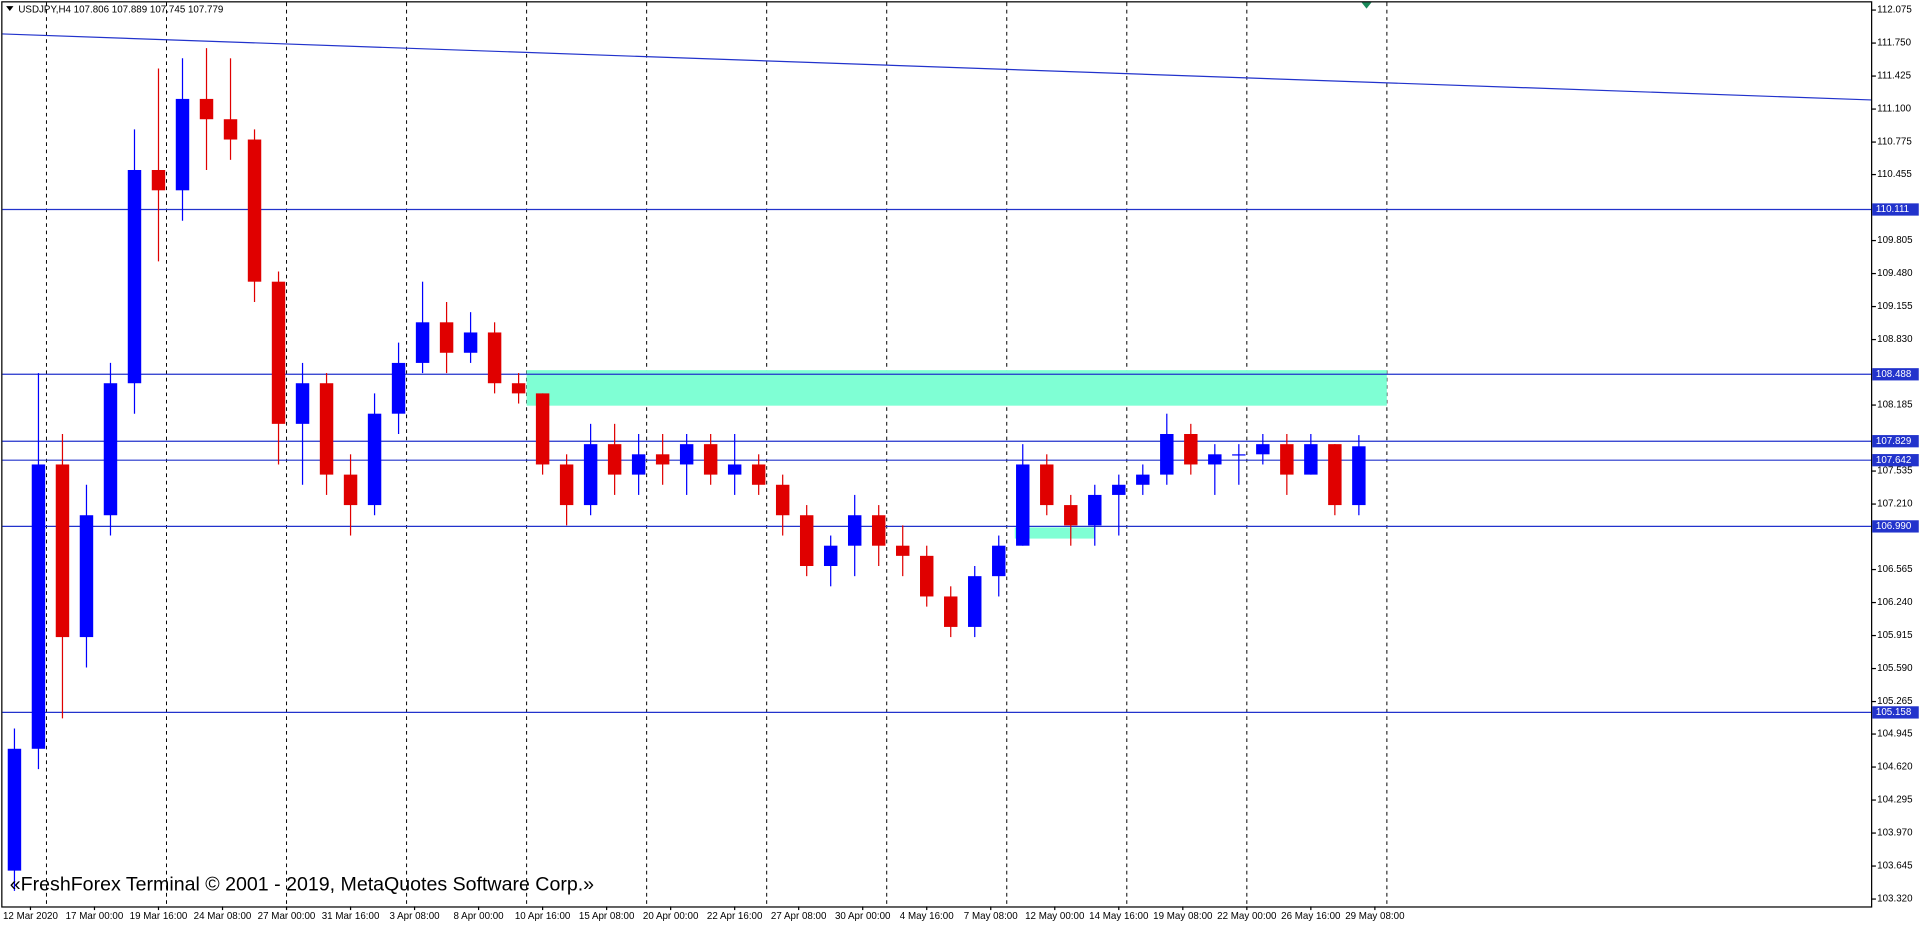 The image size is (1920, 926). I want to click on y-tick-label: 105.590, so click(1895, 668).